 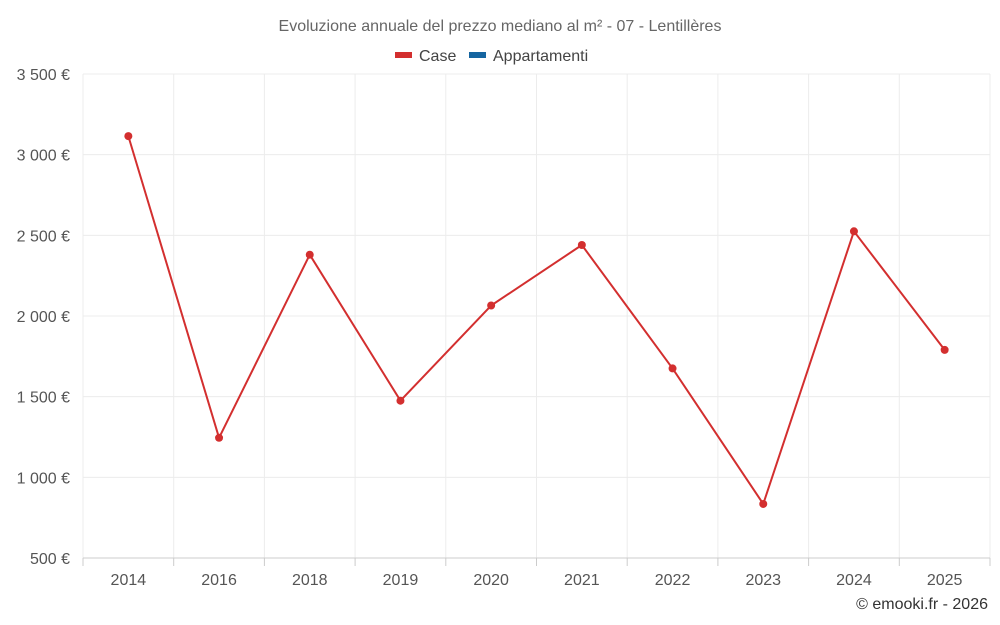 I want to click on x-tick-label: 2020, so click(x=491, y=580).